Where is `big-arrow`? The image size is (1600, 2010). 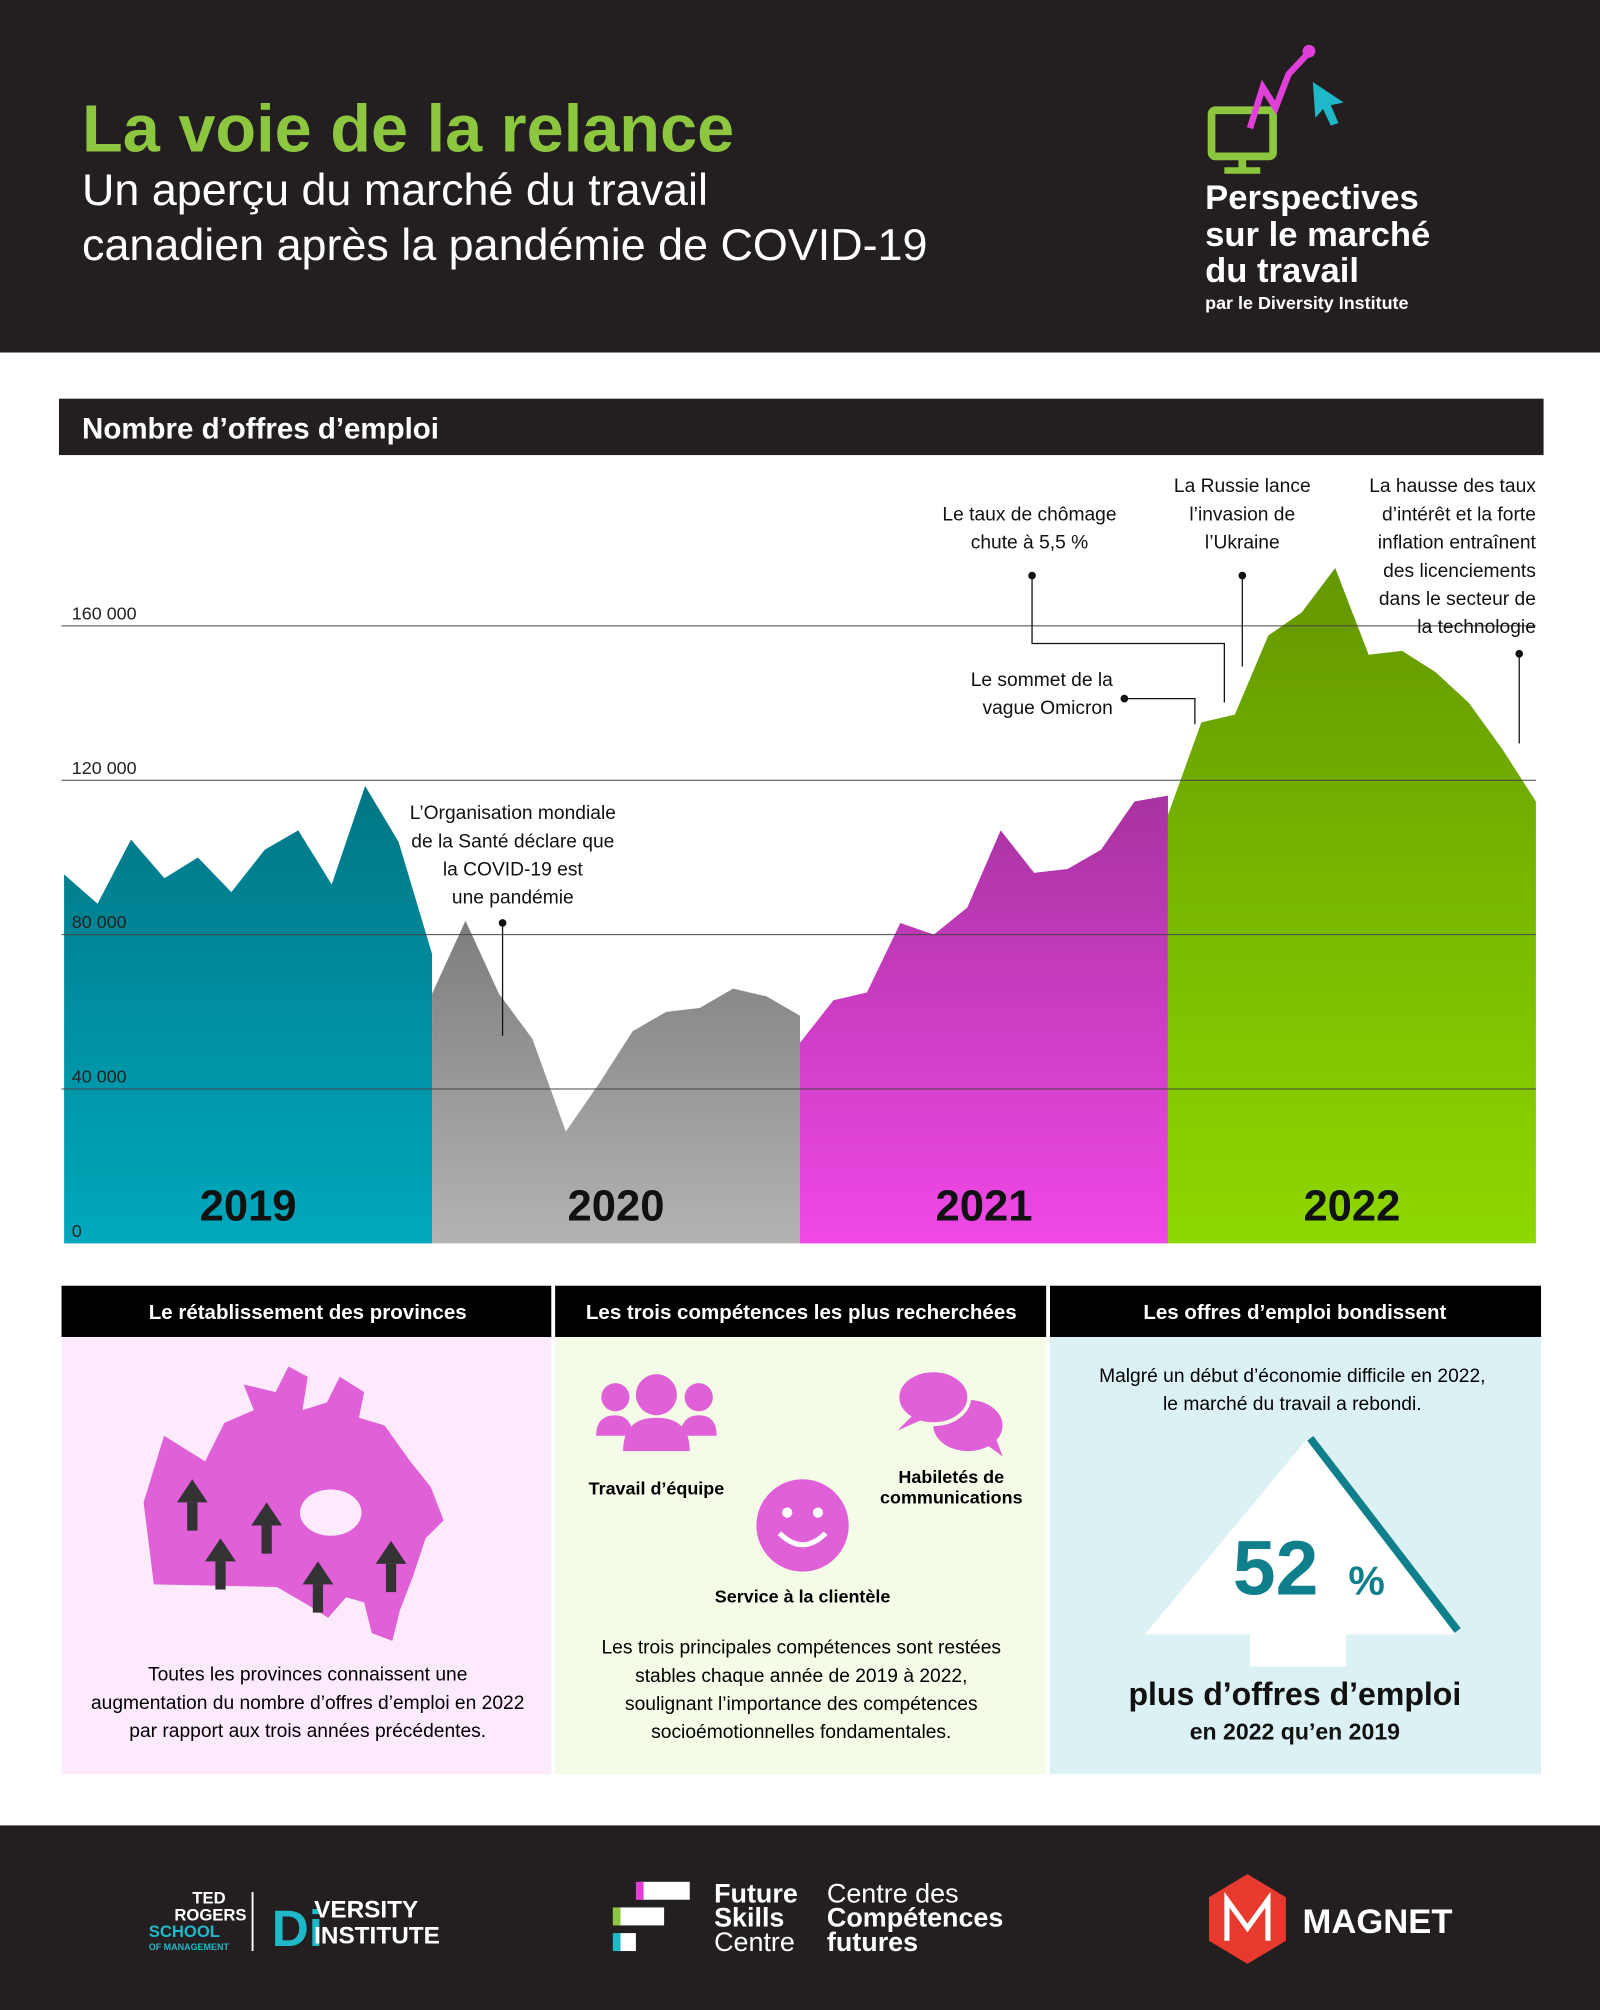 big-arrow is located at coordinates (1300, 1552).